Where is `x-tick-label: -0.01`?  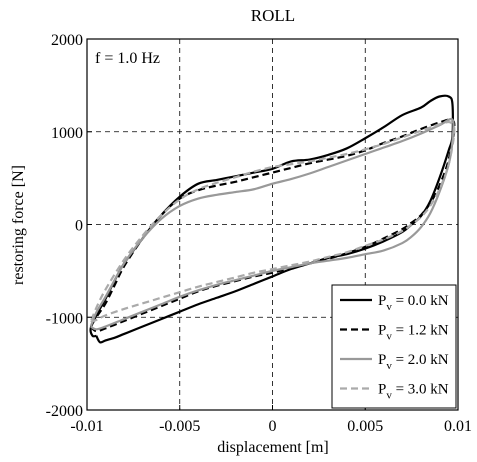
x-tick-label: -0.01 is located at coordinates (86, 426).